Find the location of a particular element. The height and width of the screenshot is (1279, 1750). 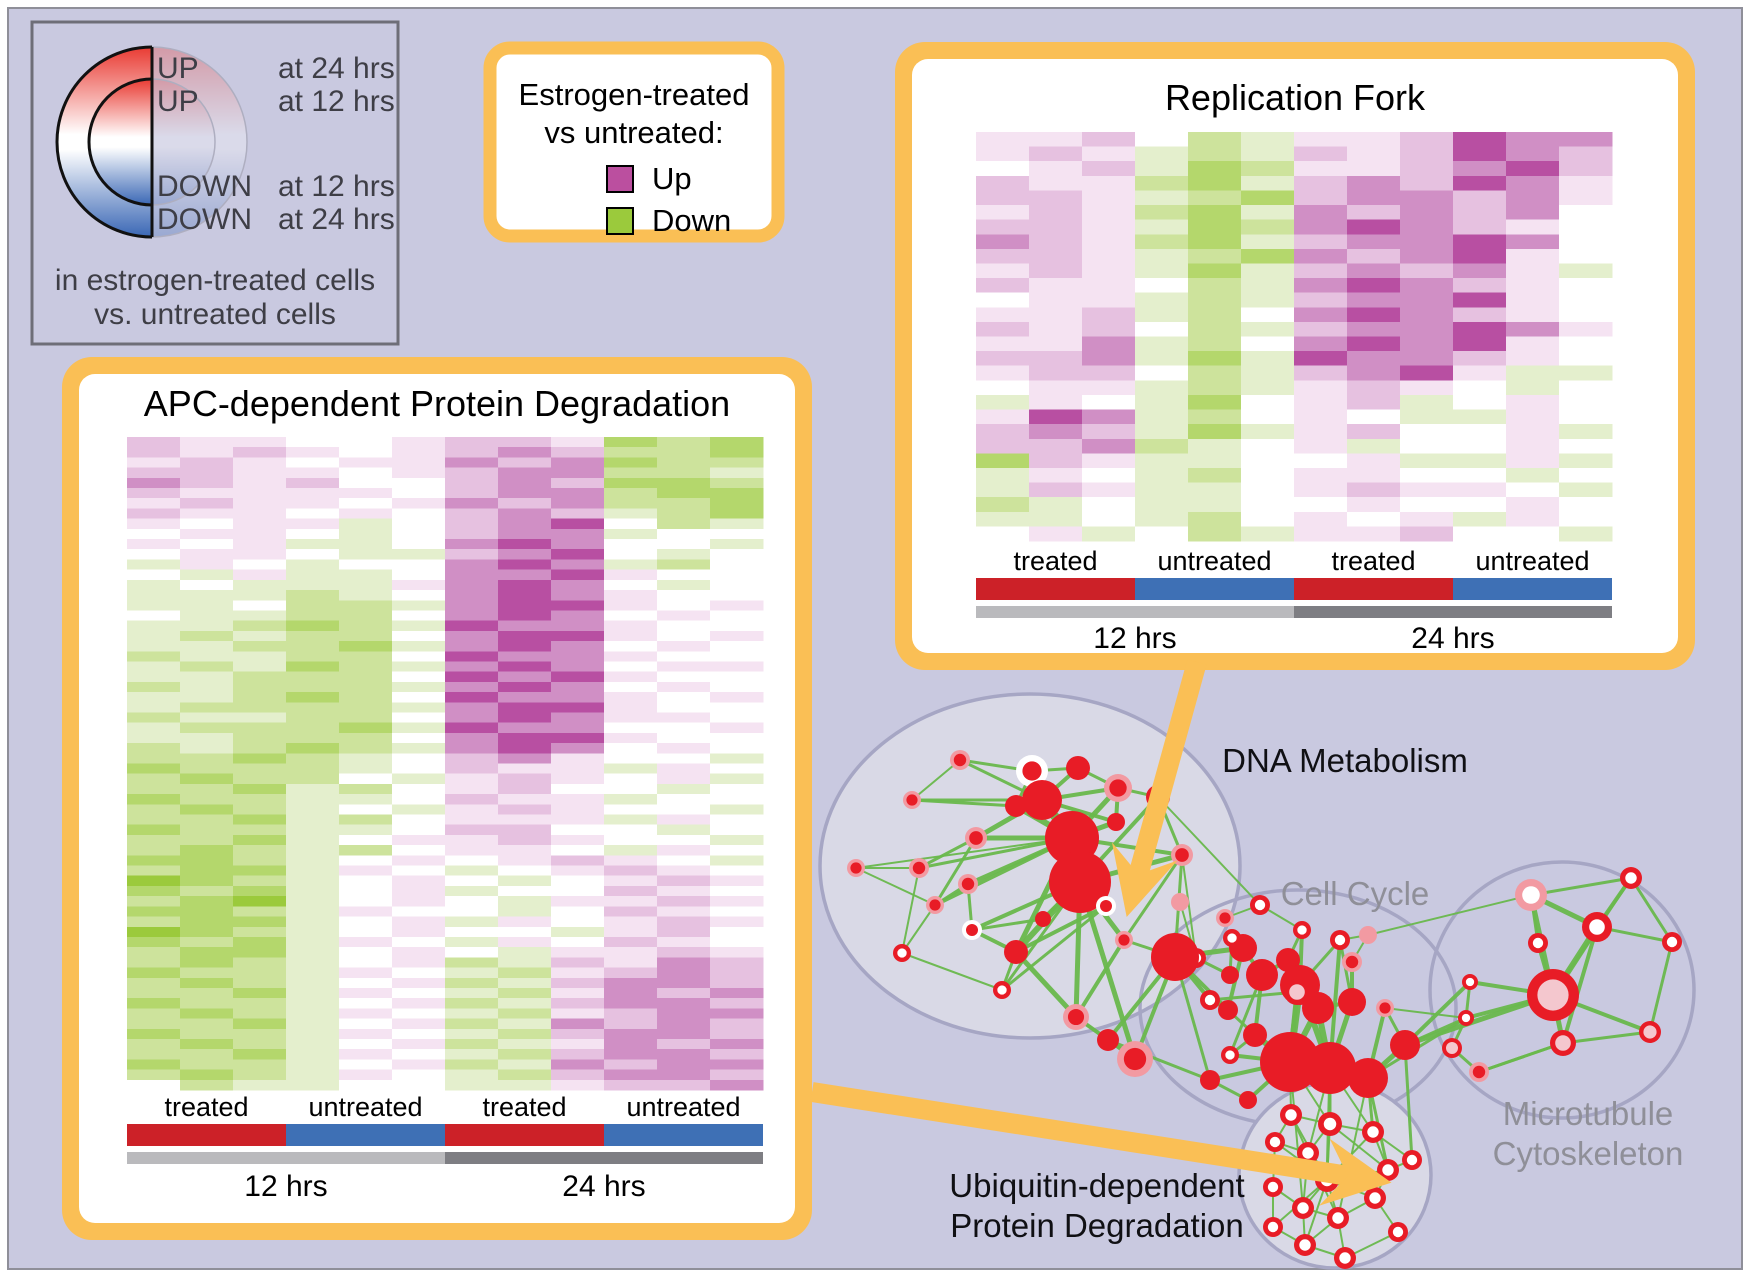

down-swatch is located at coordinates (620, 221).